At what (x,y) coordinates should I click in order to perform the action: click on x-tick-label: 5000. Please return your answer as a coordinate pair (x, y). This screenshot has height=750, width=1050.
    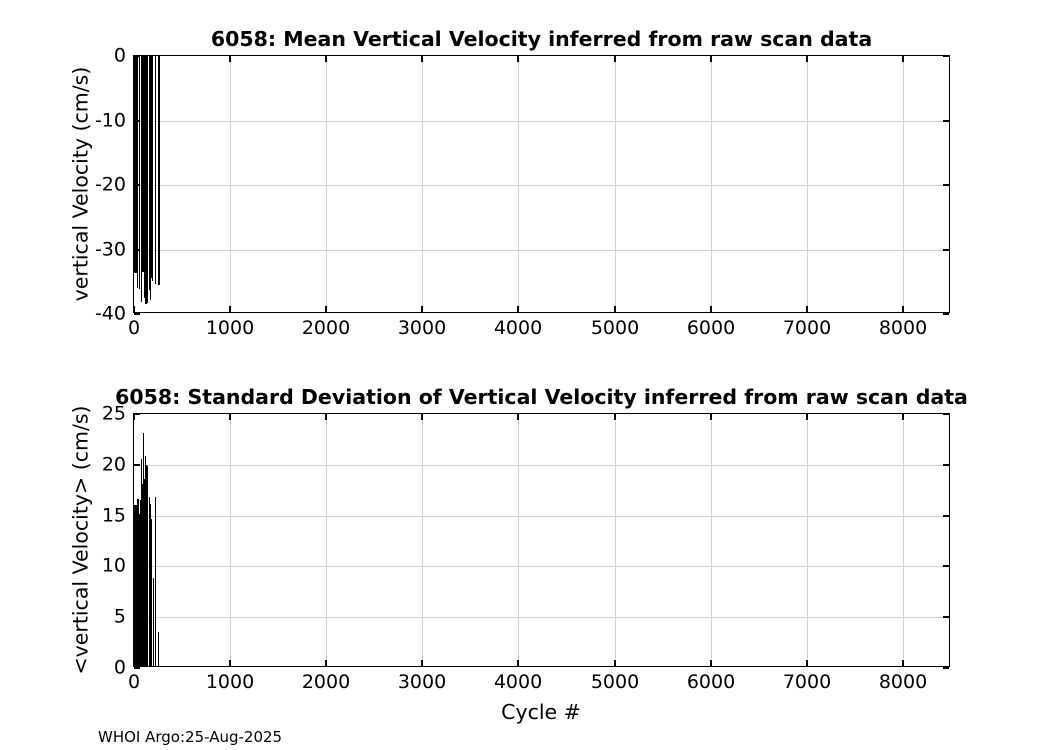
    Looking at the image, I should click on (615, 328).